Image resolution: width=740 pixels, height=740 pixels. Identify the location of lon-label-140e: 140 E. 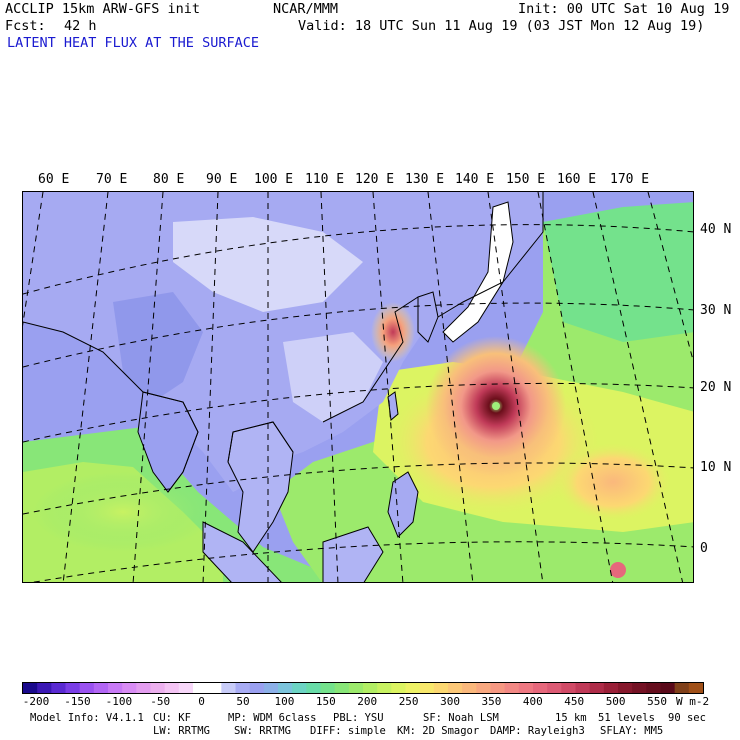
(475, 179).